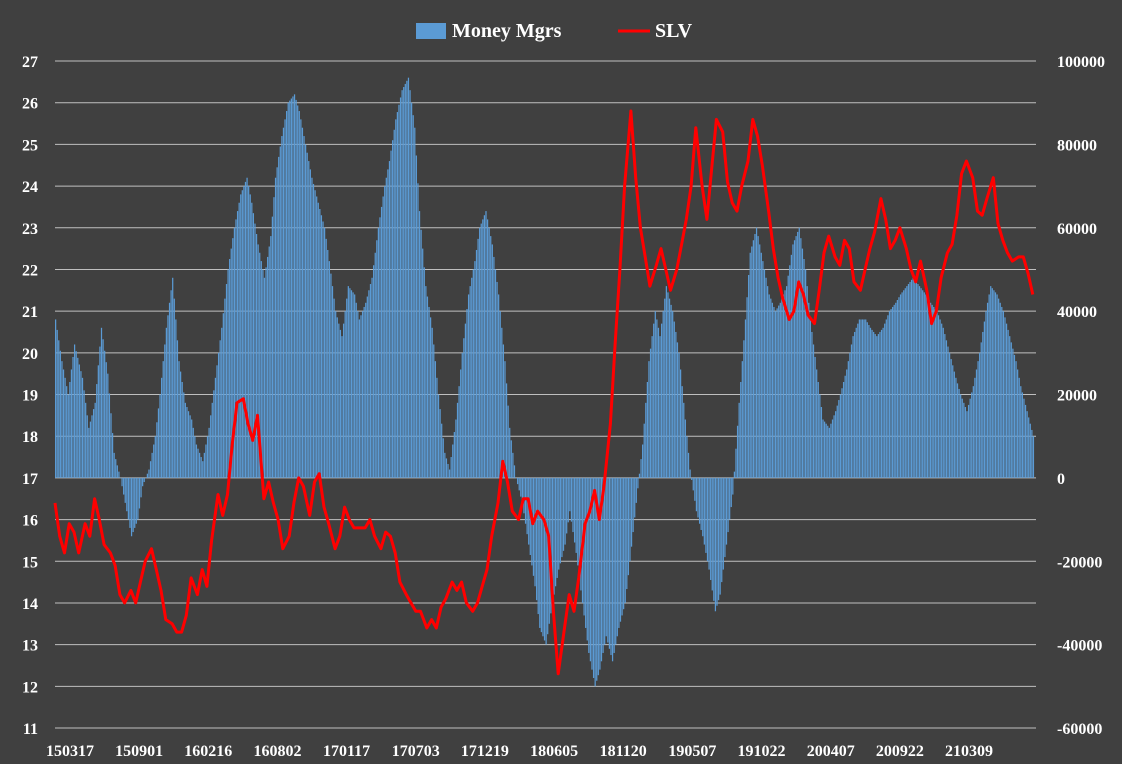  Describe the element at coordinates (70, 751) in the screenshot. I see `x-tick-label: 150317` at that location.